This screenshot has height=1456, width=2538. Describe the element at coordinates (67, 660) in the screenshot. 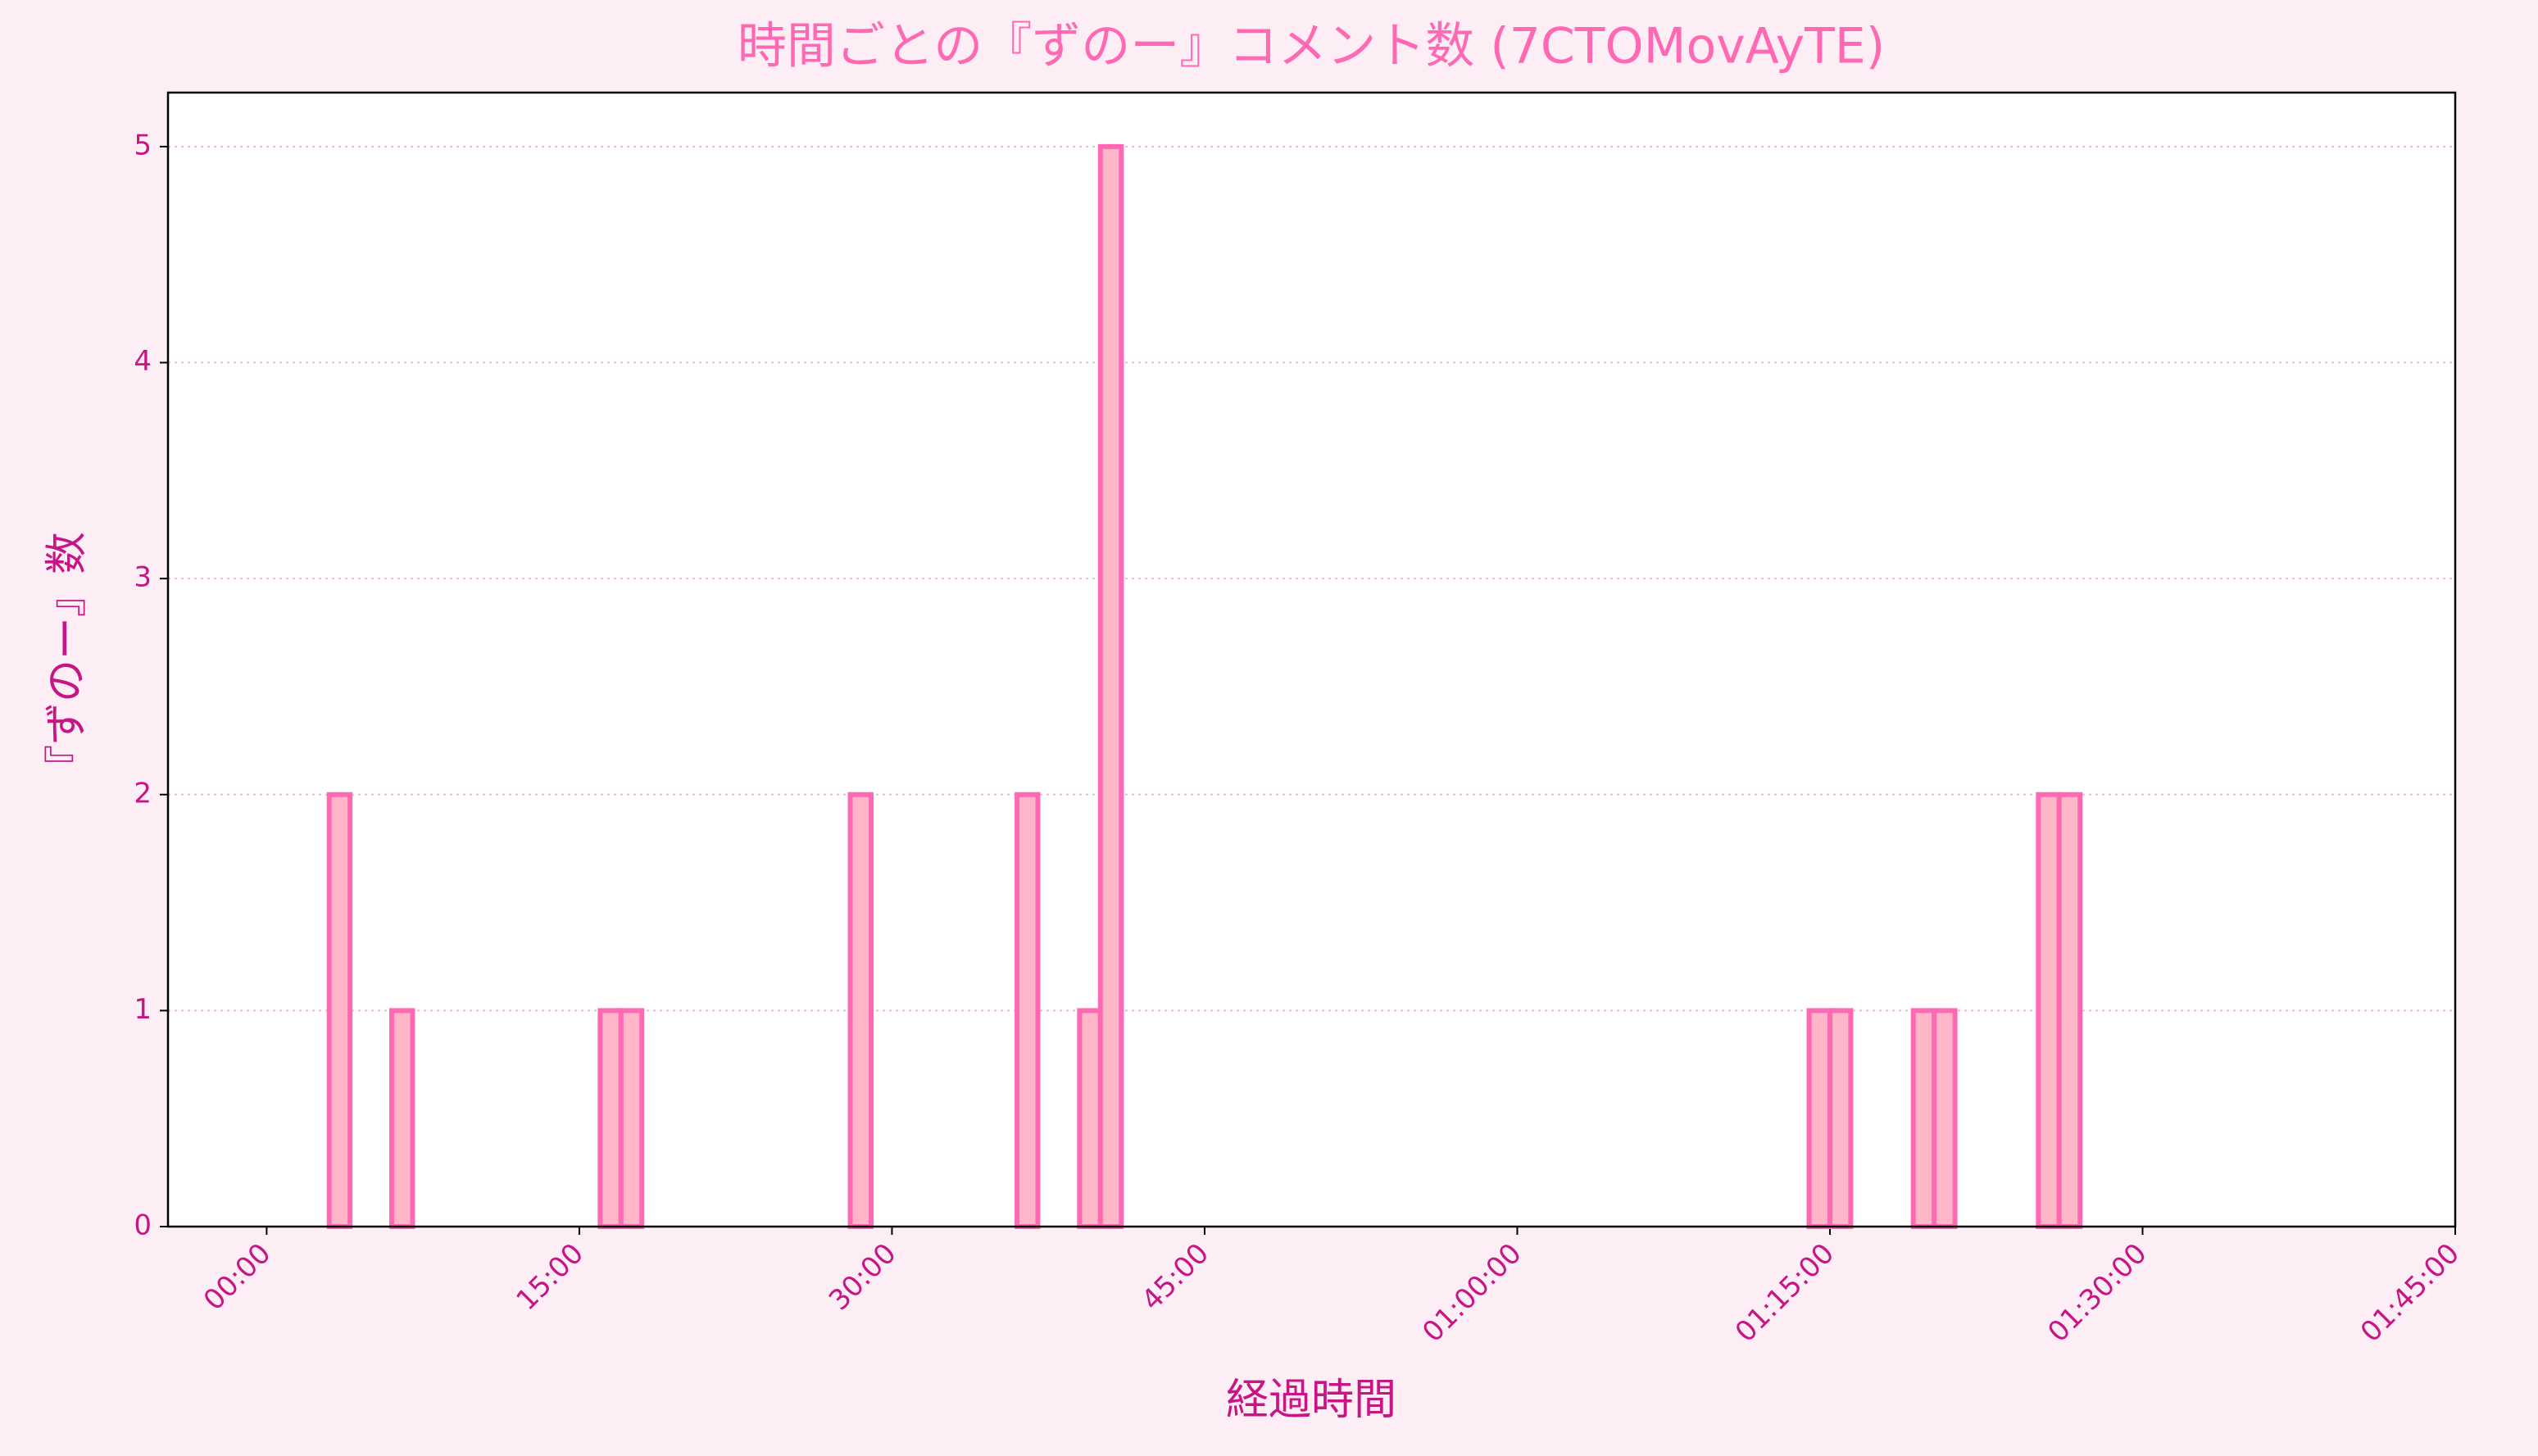

I see `y-axis-label: 『ずのー』数` at that location.